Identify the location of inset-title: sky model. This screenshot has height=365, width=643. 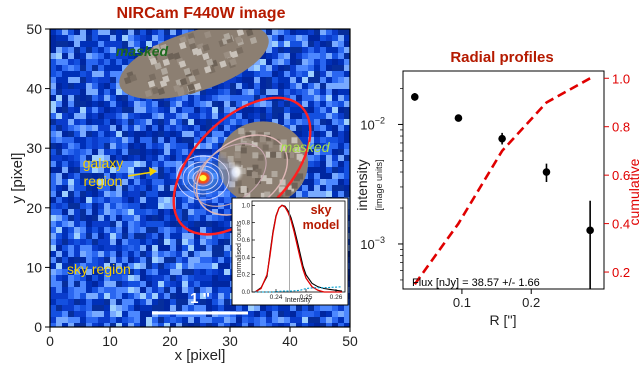
(321, 217).